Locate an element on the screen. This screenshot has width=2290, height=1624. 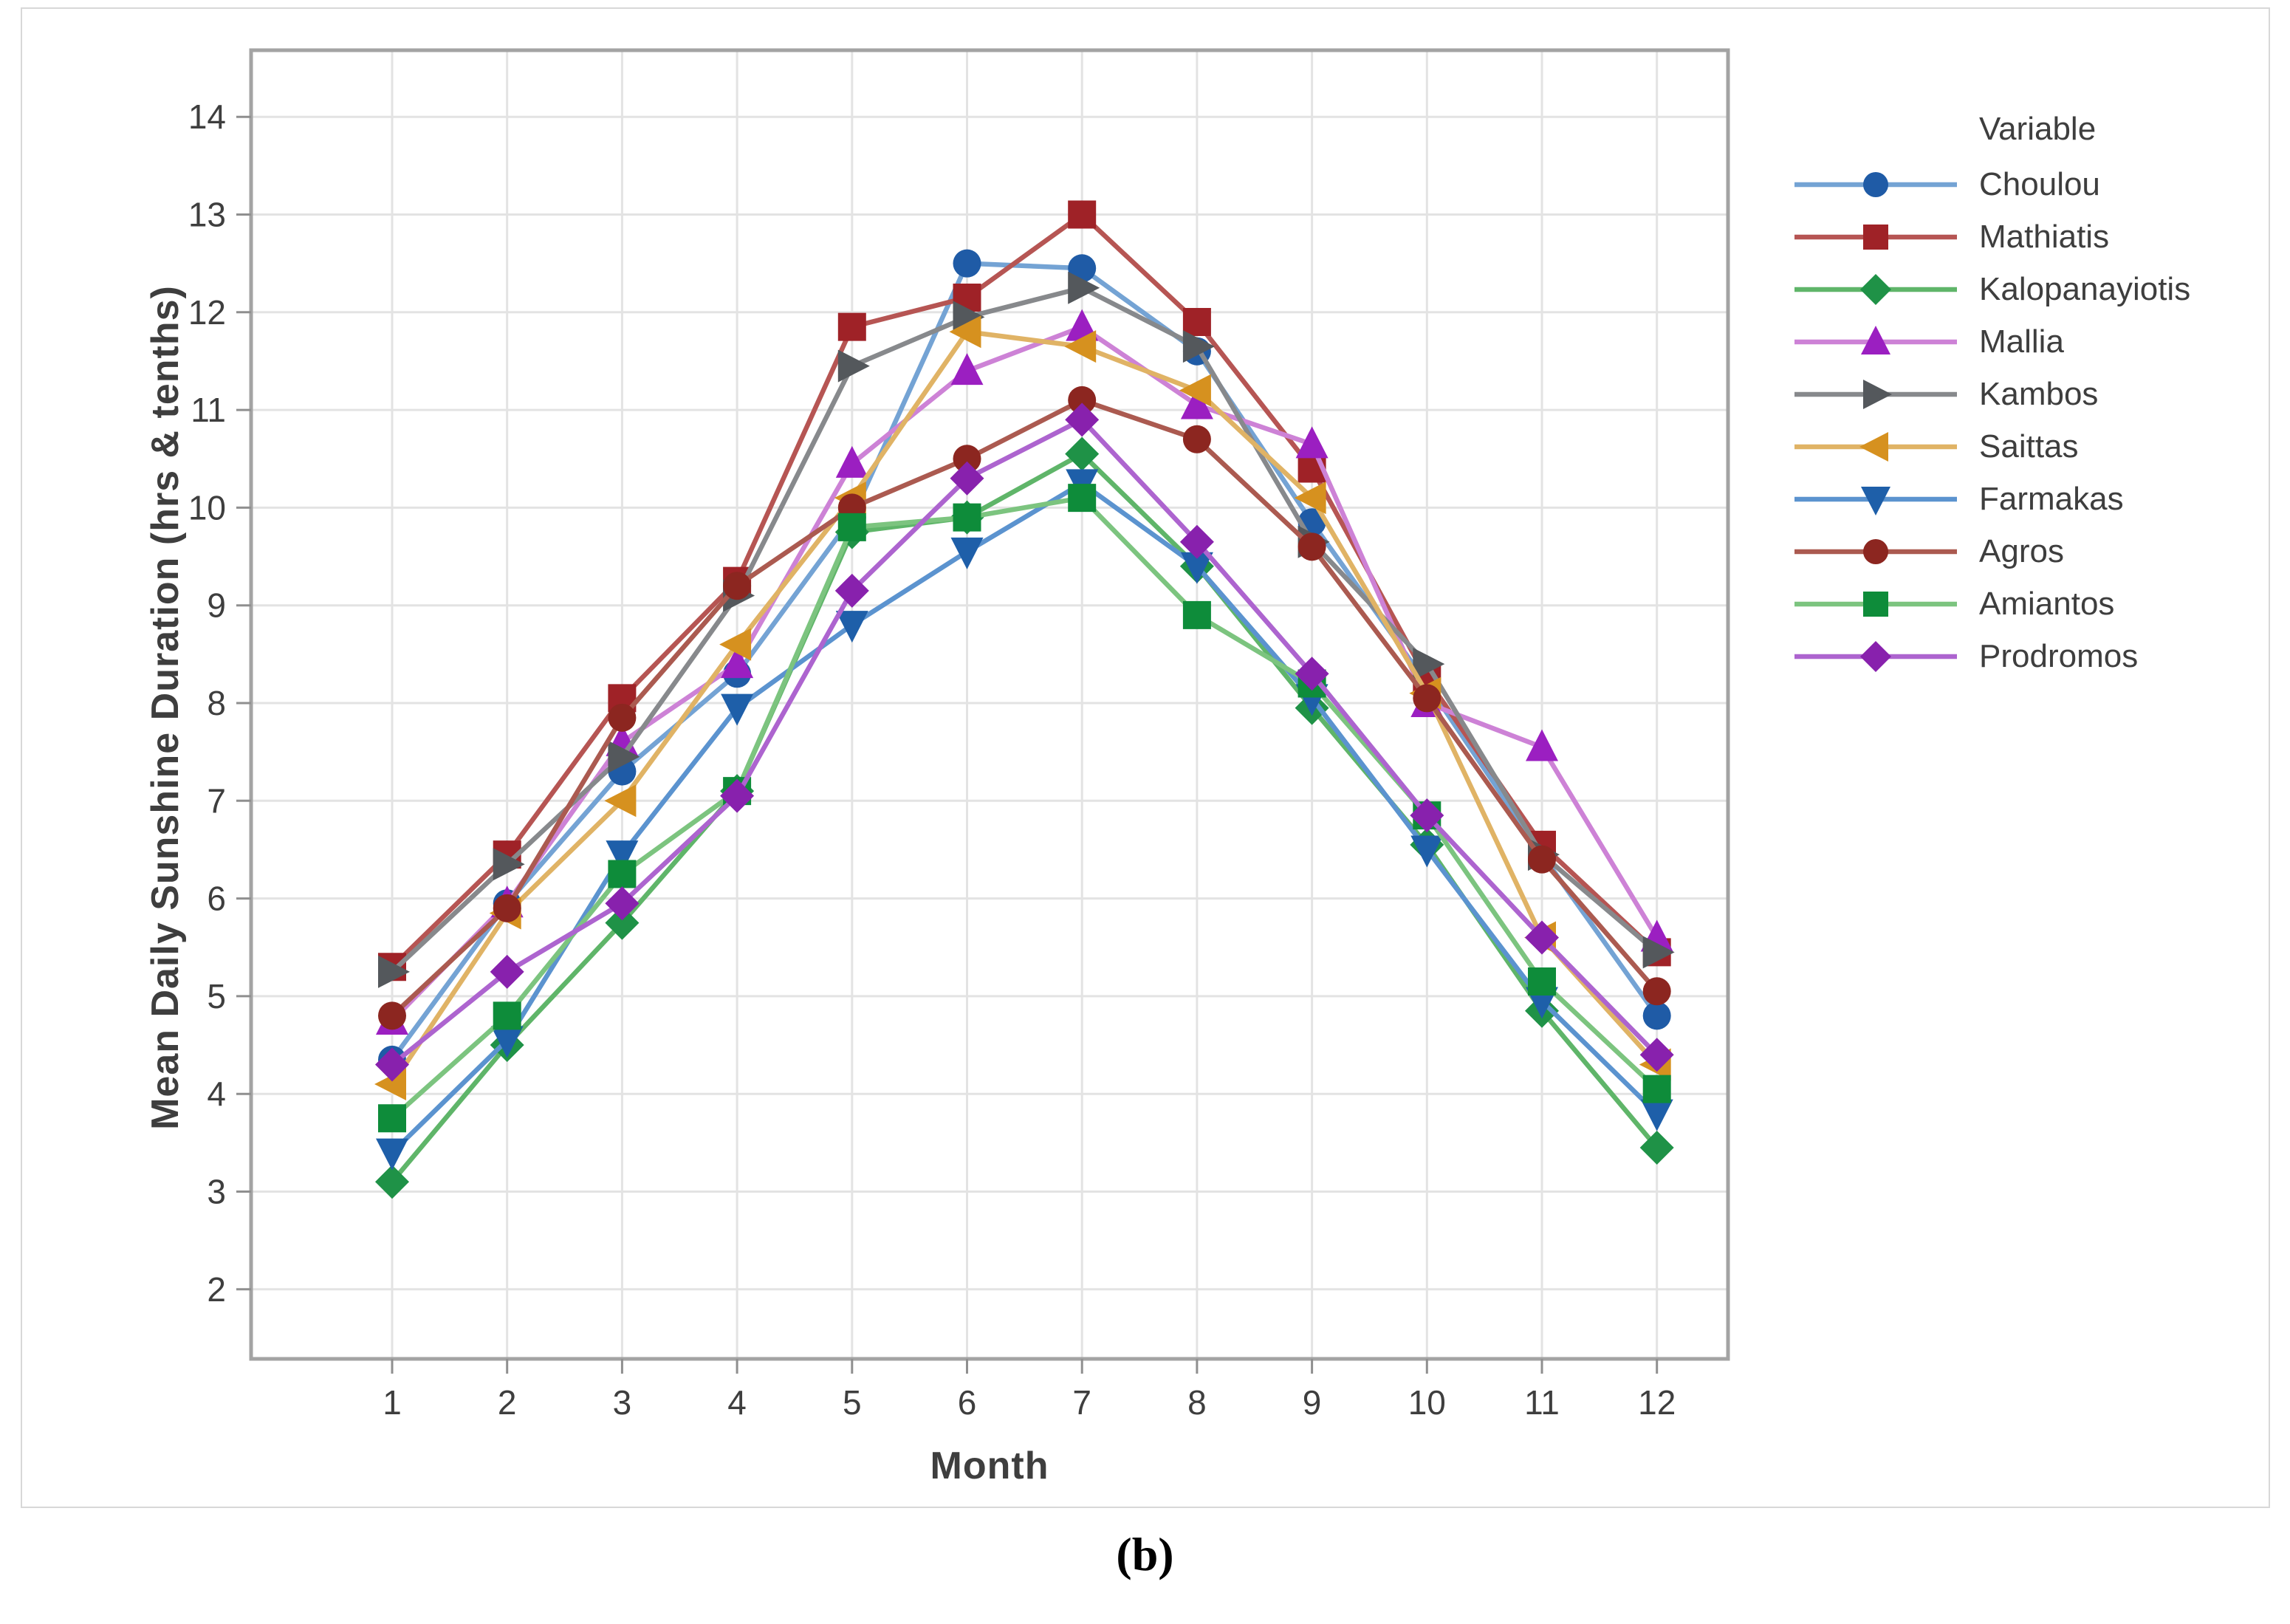
data-point-saittas-m9 is located at coordinates (1310, 499).